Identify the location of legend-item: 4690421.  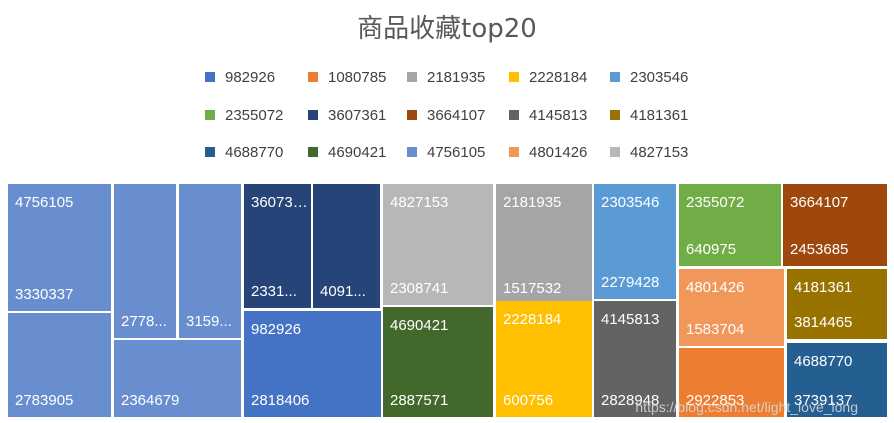
(347, 152).